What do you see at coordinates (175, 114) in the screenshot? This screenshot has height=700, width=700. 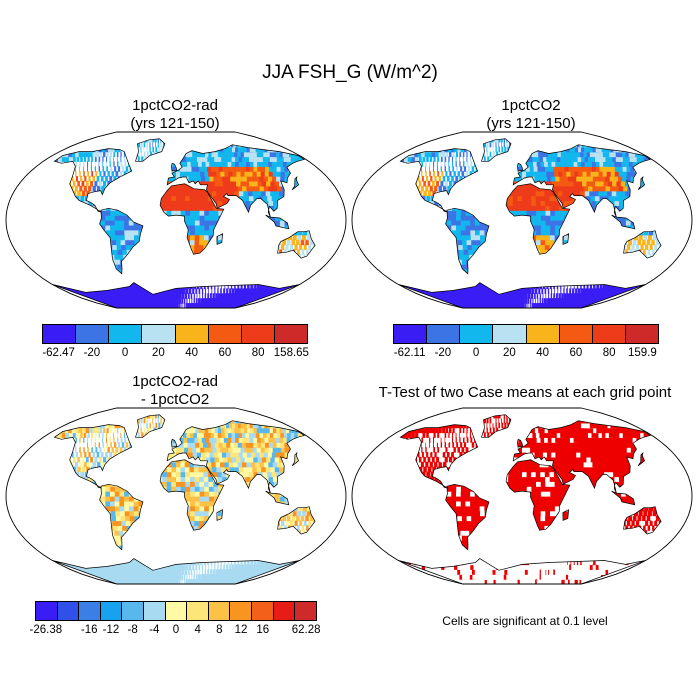 I see `panel-1-title: 1pctCO2-rad (yrs 121-150)` at bounding box center [175, 114].